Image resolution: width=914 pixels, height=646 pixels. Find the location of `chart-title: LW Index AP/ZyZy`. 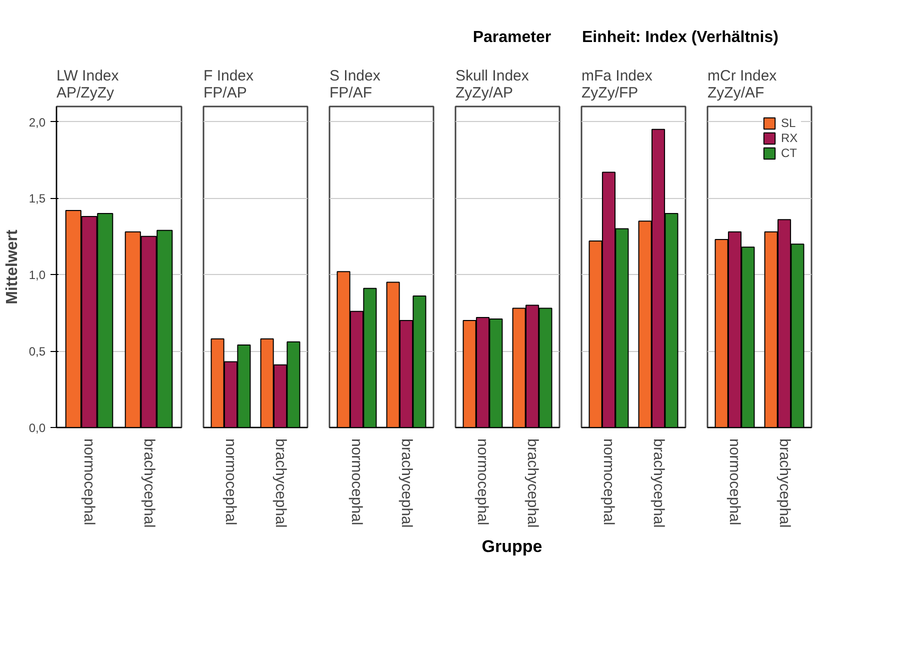

chart-title: LW Index AP/ZyZy is located at coordinates (88, 85).